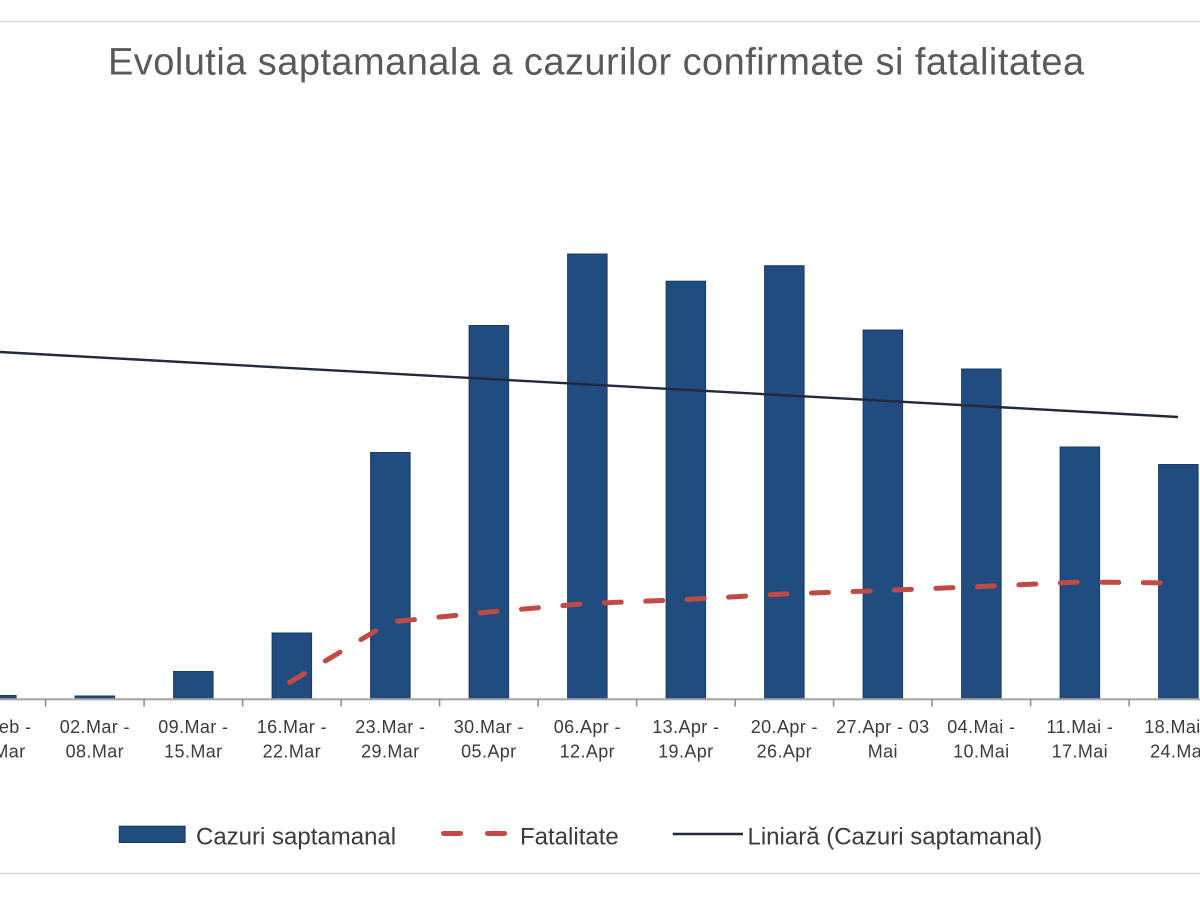  Describe the element at coordinates (784, 752) in the screenshot. I see `svg-text: 26.Apr` at that location.